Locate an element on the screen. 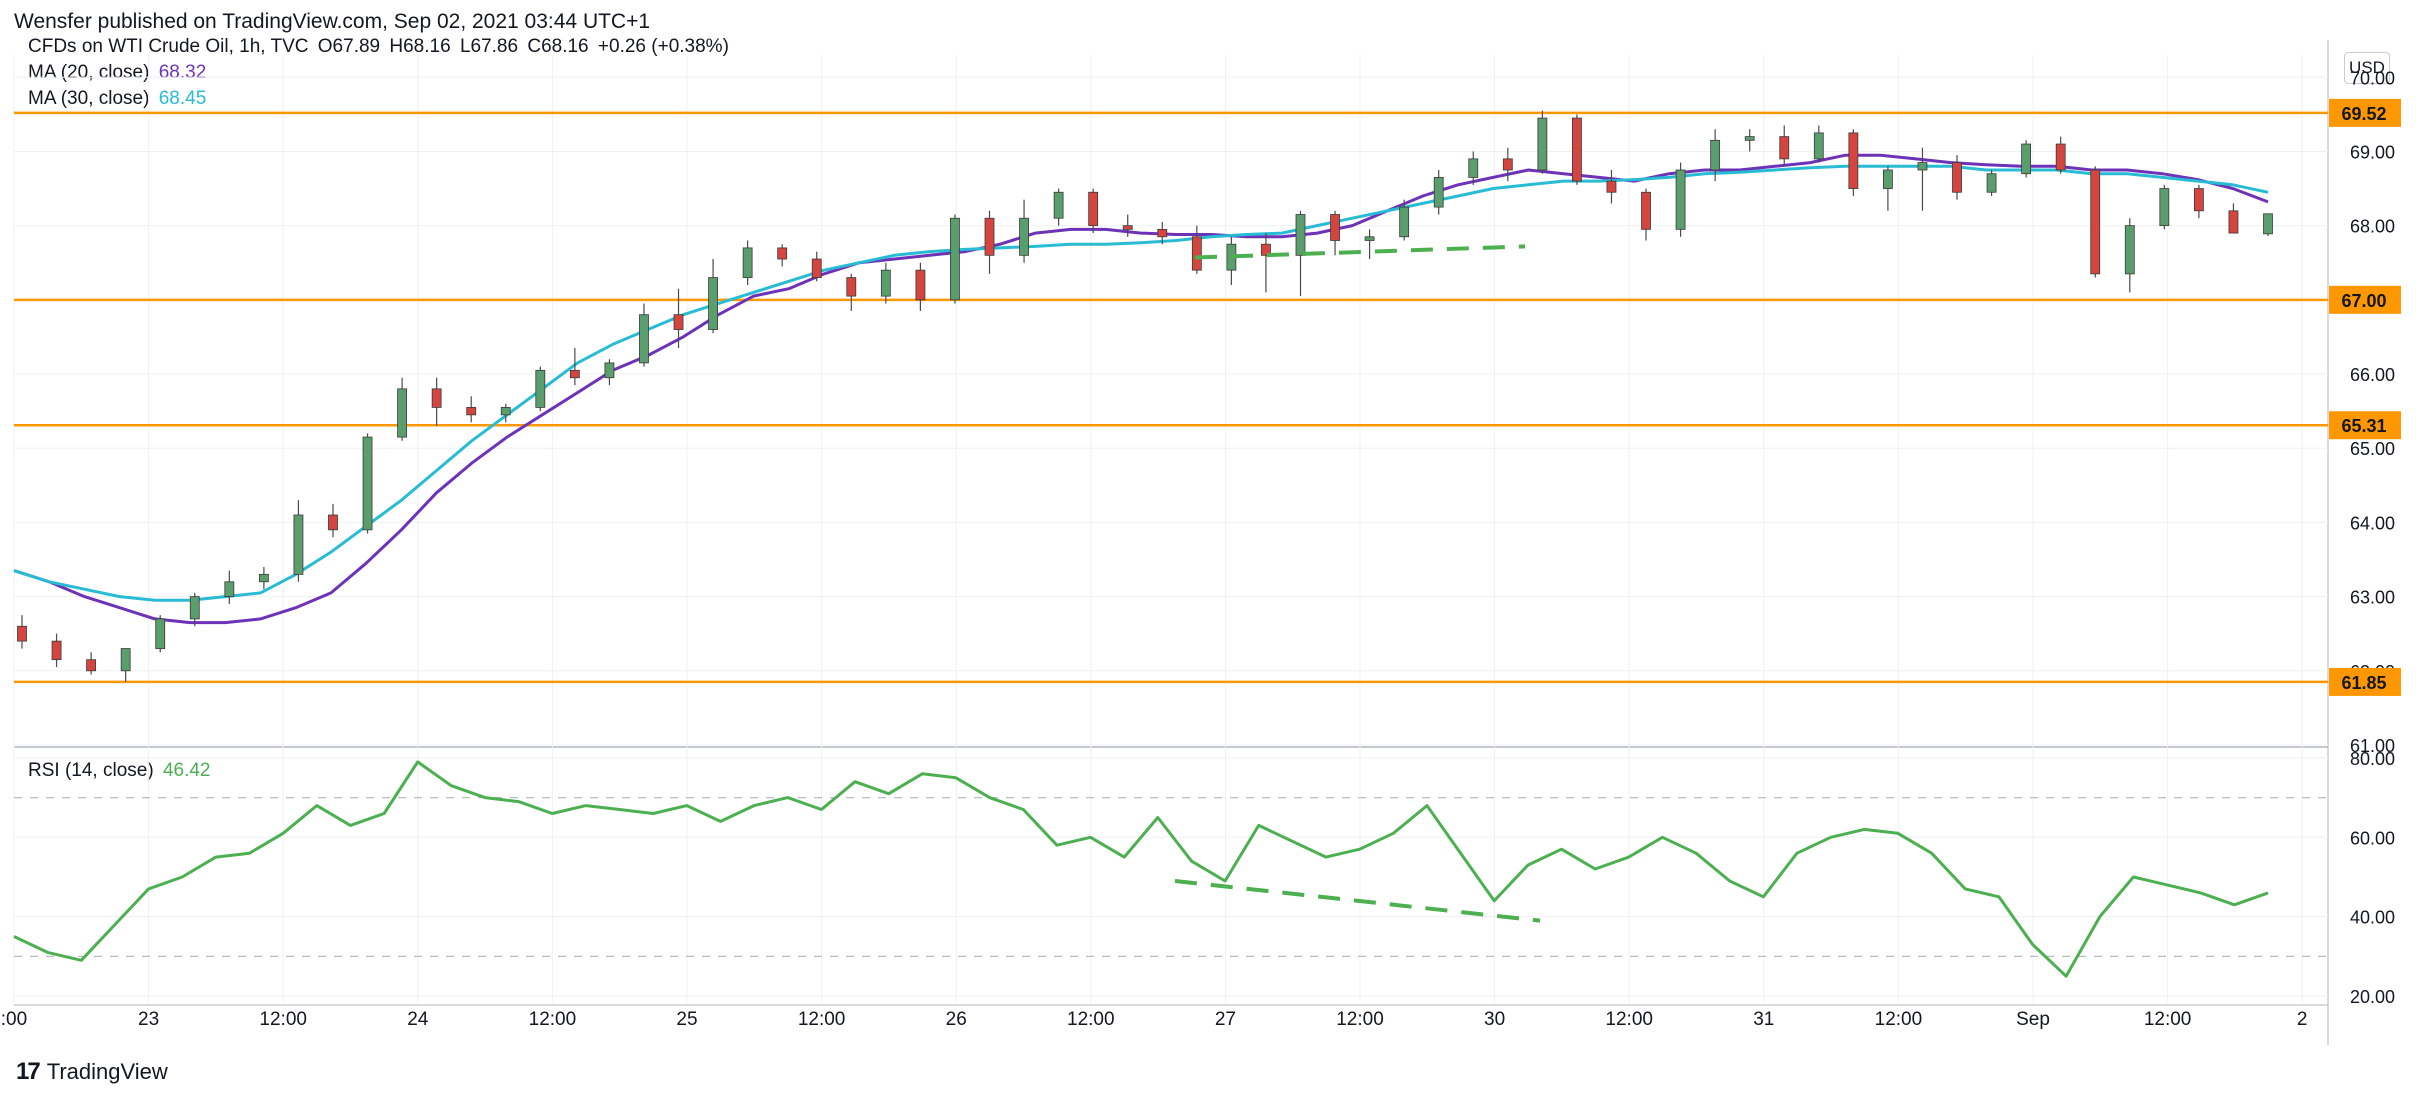  ma30-legend: MA (30, close) 68.45 is located at coordinates (117, 99).